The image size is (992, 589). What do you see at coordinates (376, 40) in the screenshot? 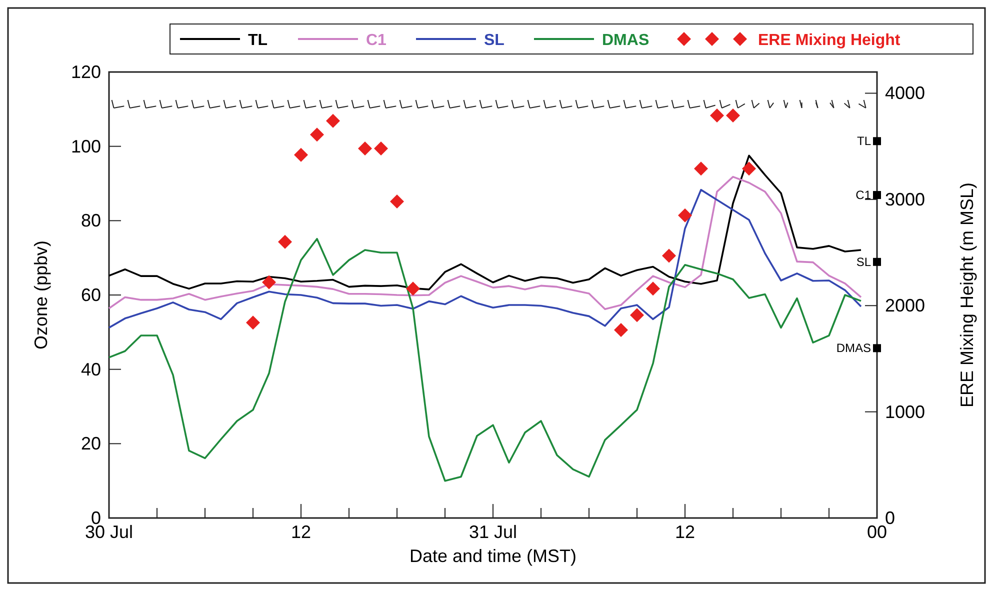
I see `legend-label: C1` at bounding box center [376, 40].